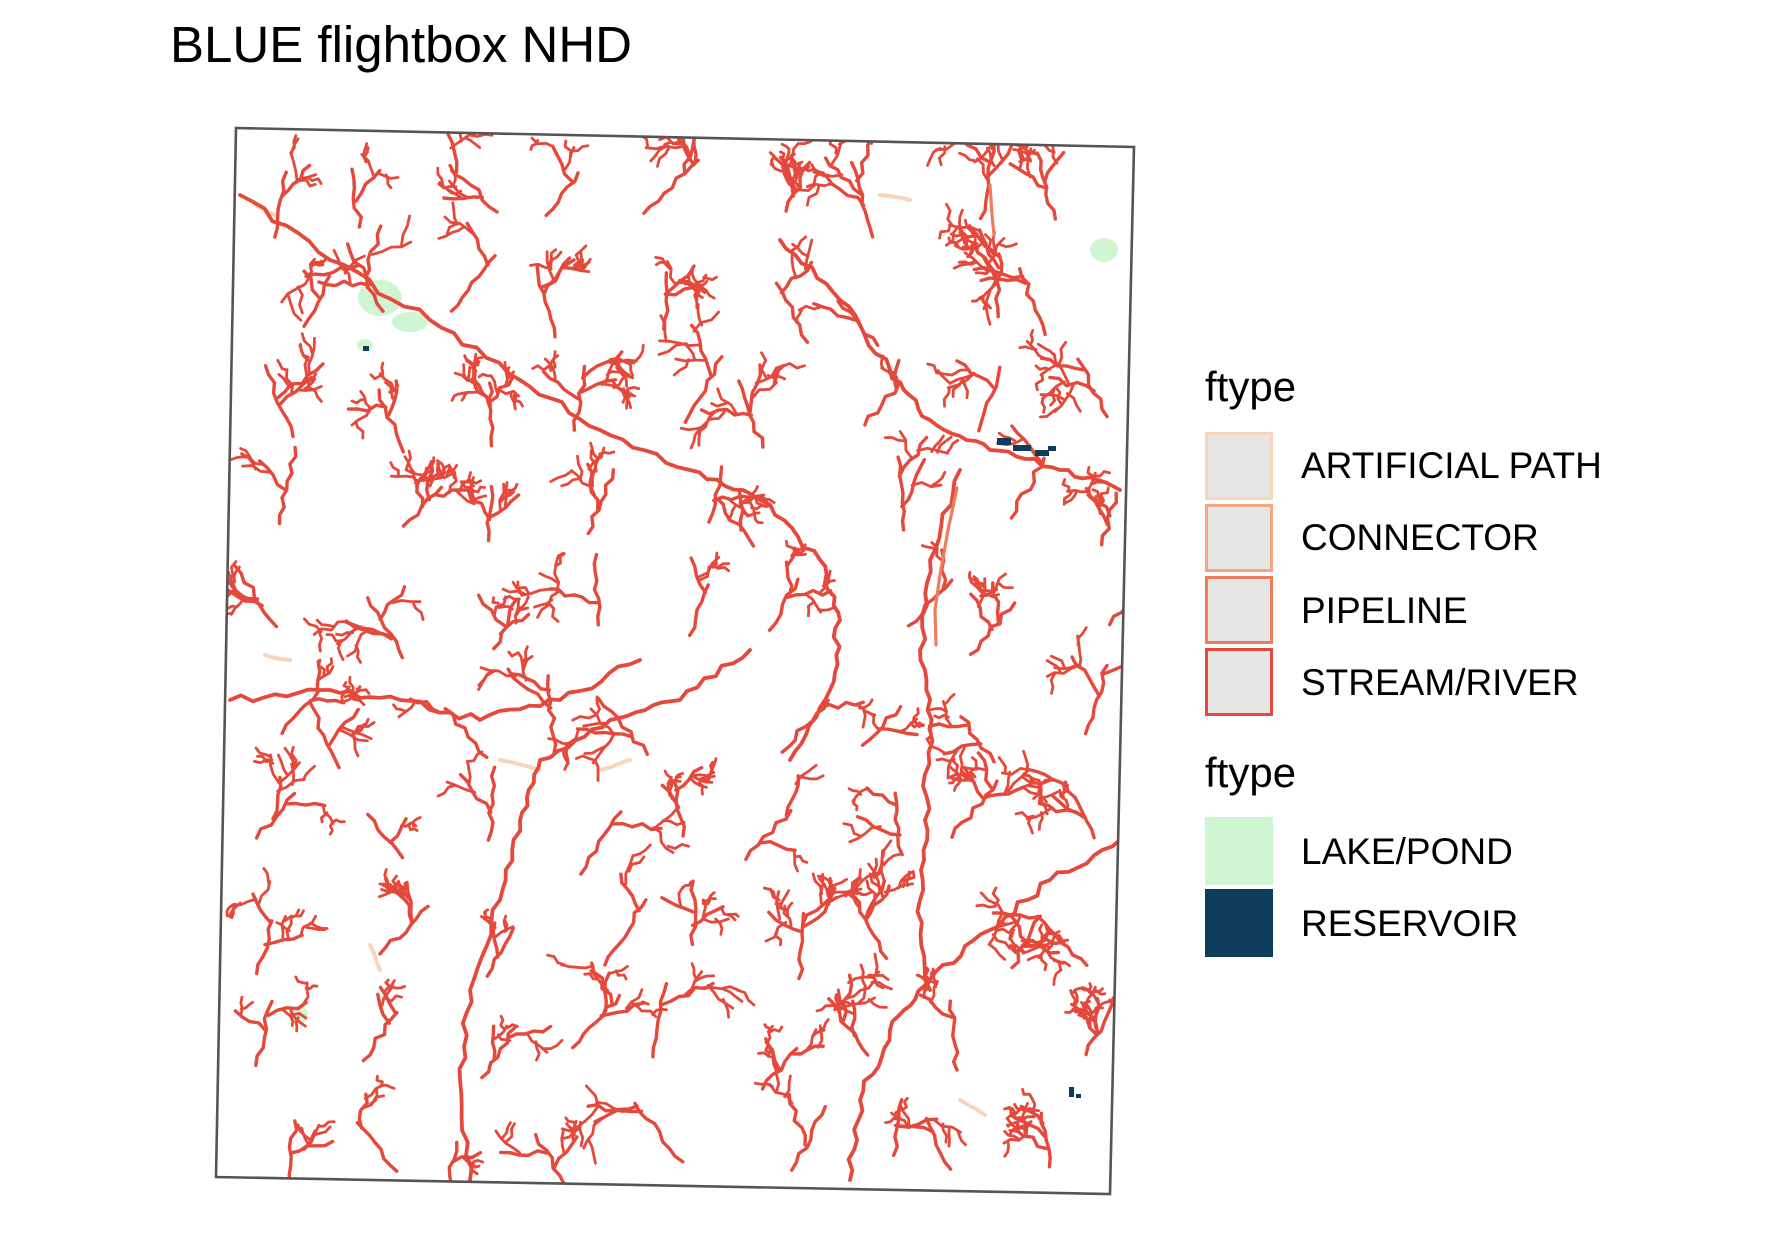 This screenshot has height=1243, width=1771. Describe the element at coordinates (1384, 610) in the screenshot. I see `legend-label-pipeline: PIPELINE` at that location.